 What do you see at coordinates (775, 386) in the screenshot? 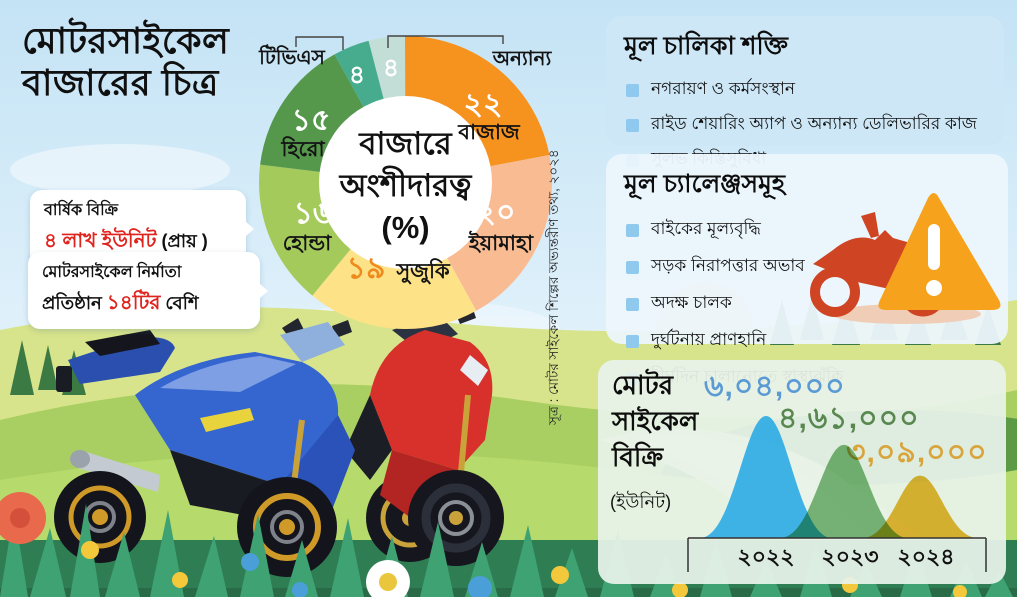
I see `sales-value-2022: ৬,০৪,০০০` at bounding box center [775, 386].